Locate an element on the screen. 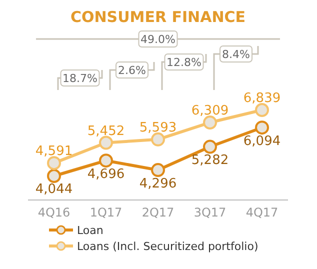 This screenshot has height=269, width=317. x-tick-label: 4Q16 is located at coordinates (54, 213).